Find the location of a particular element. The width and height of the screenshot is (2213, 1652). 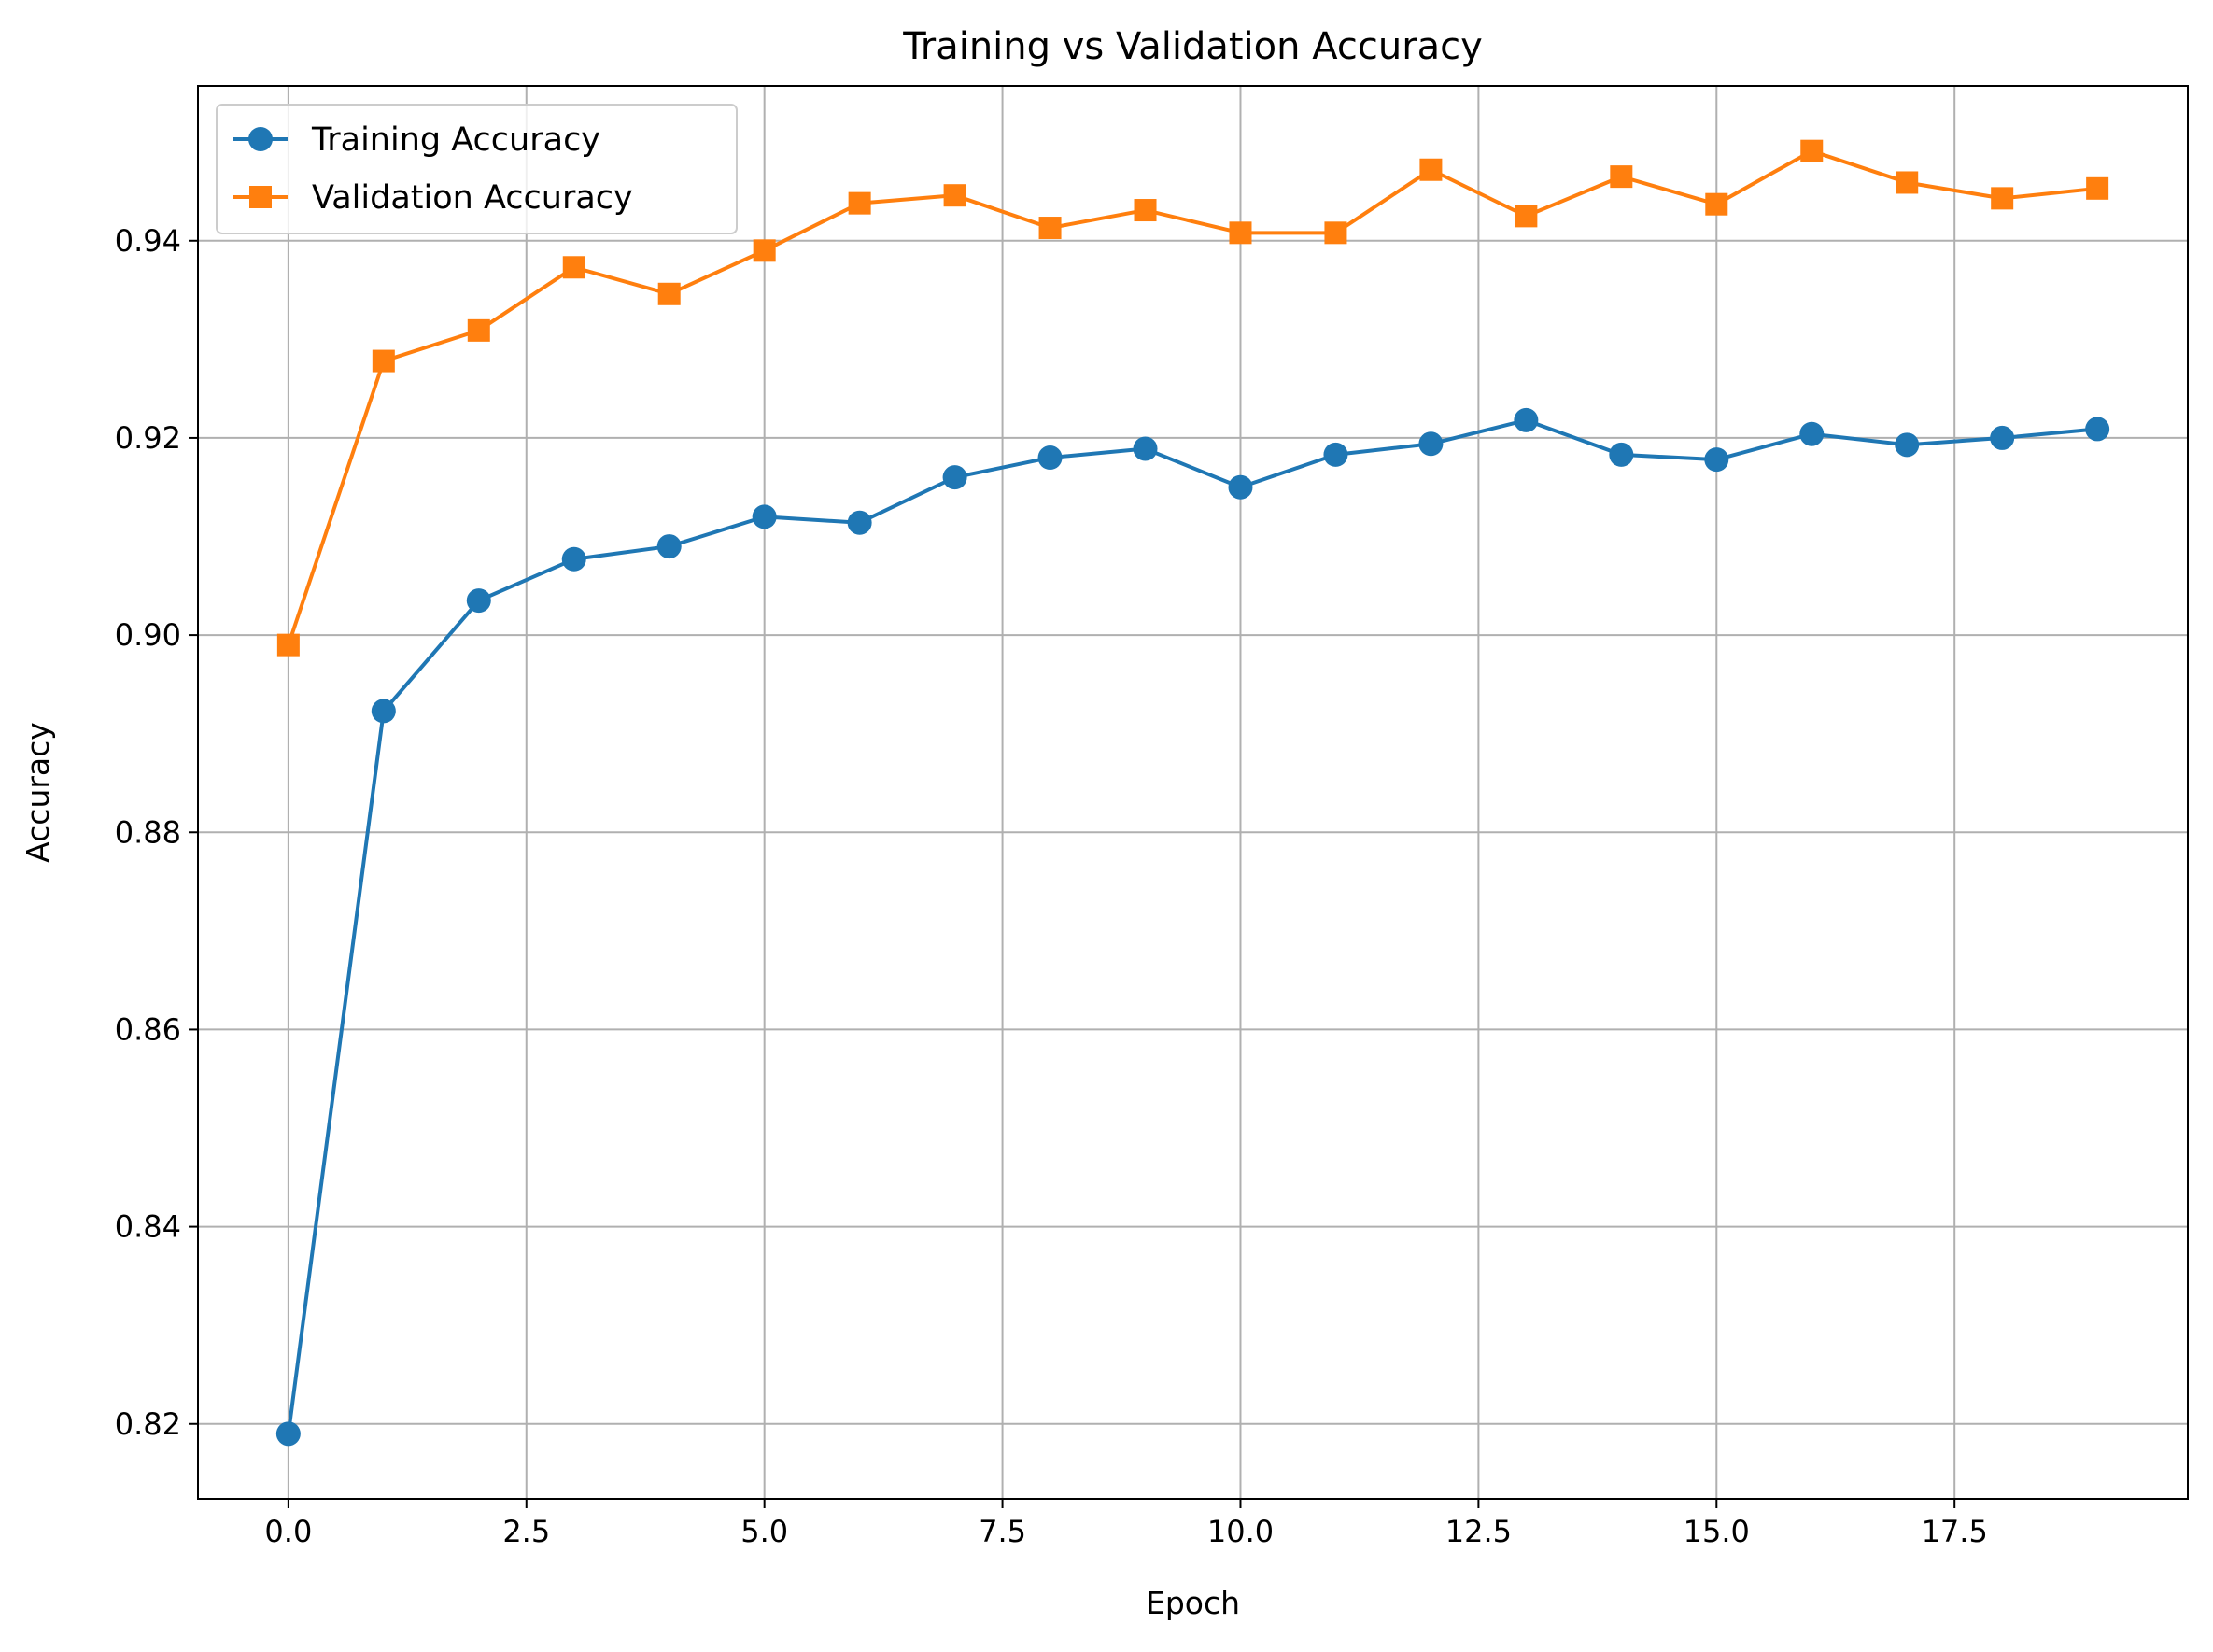

x-tick-label: 5.0 is located at coordinates (764, 1531).